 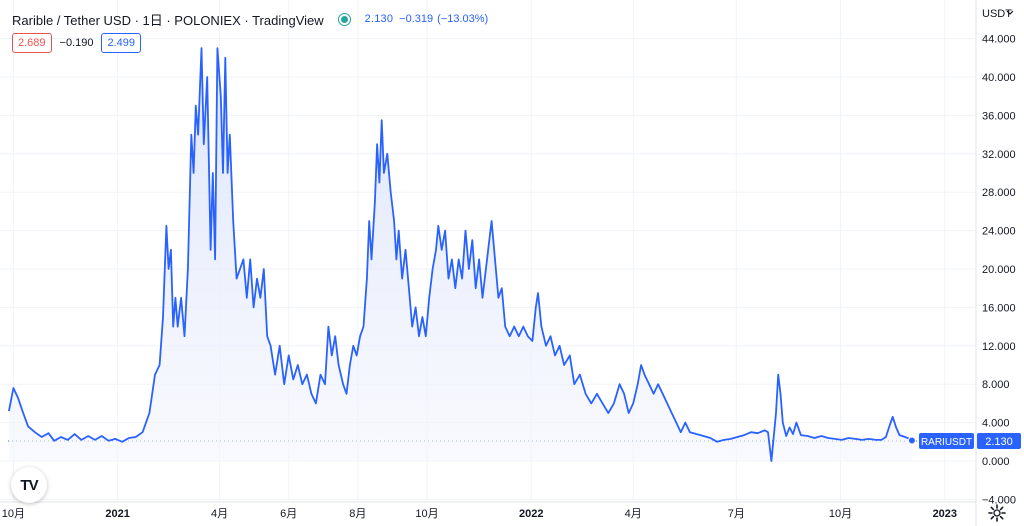 What do you see at coordinates (29, 485) in the screenshot?
I see `tradingview-logo-icon: TV` at bounding box center [29, 485].